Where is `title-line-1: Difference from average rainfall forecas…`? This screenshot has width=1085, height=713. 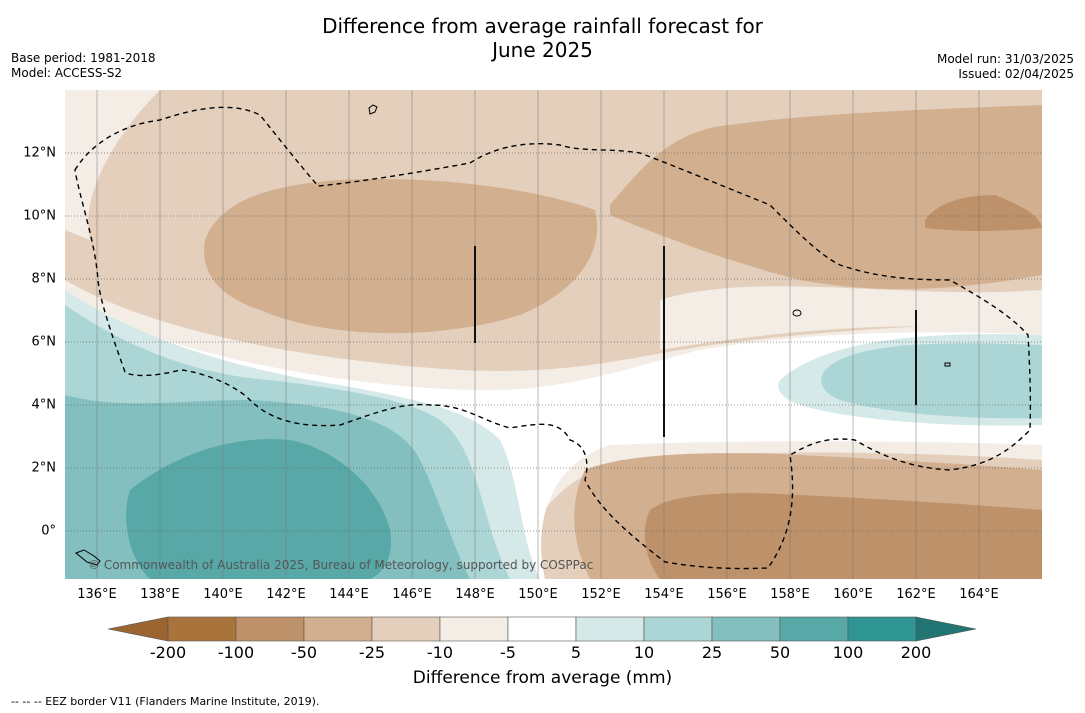 title-line-1: Difference from average rainfall forecas… is located at coordinates (542, 26).